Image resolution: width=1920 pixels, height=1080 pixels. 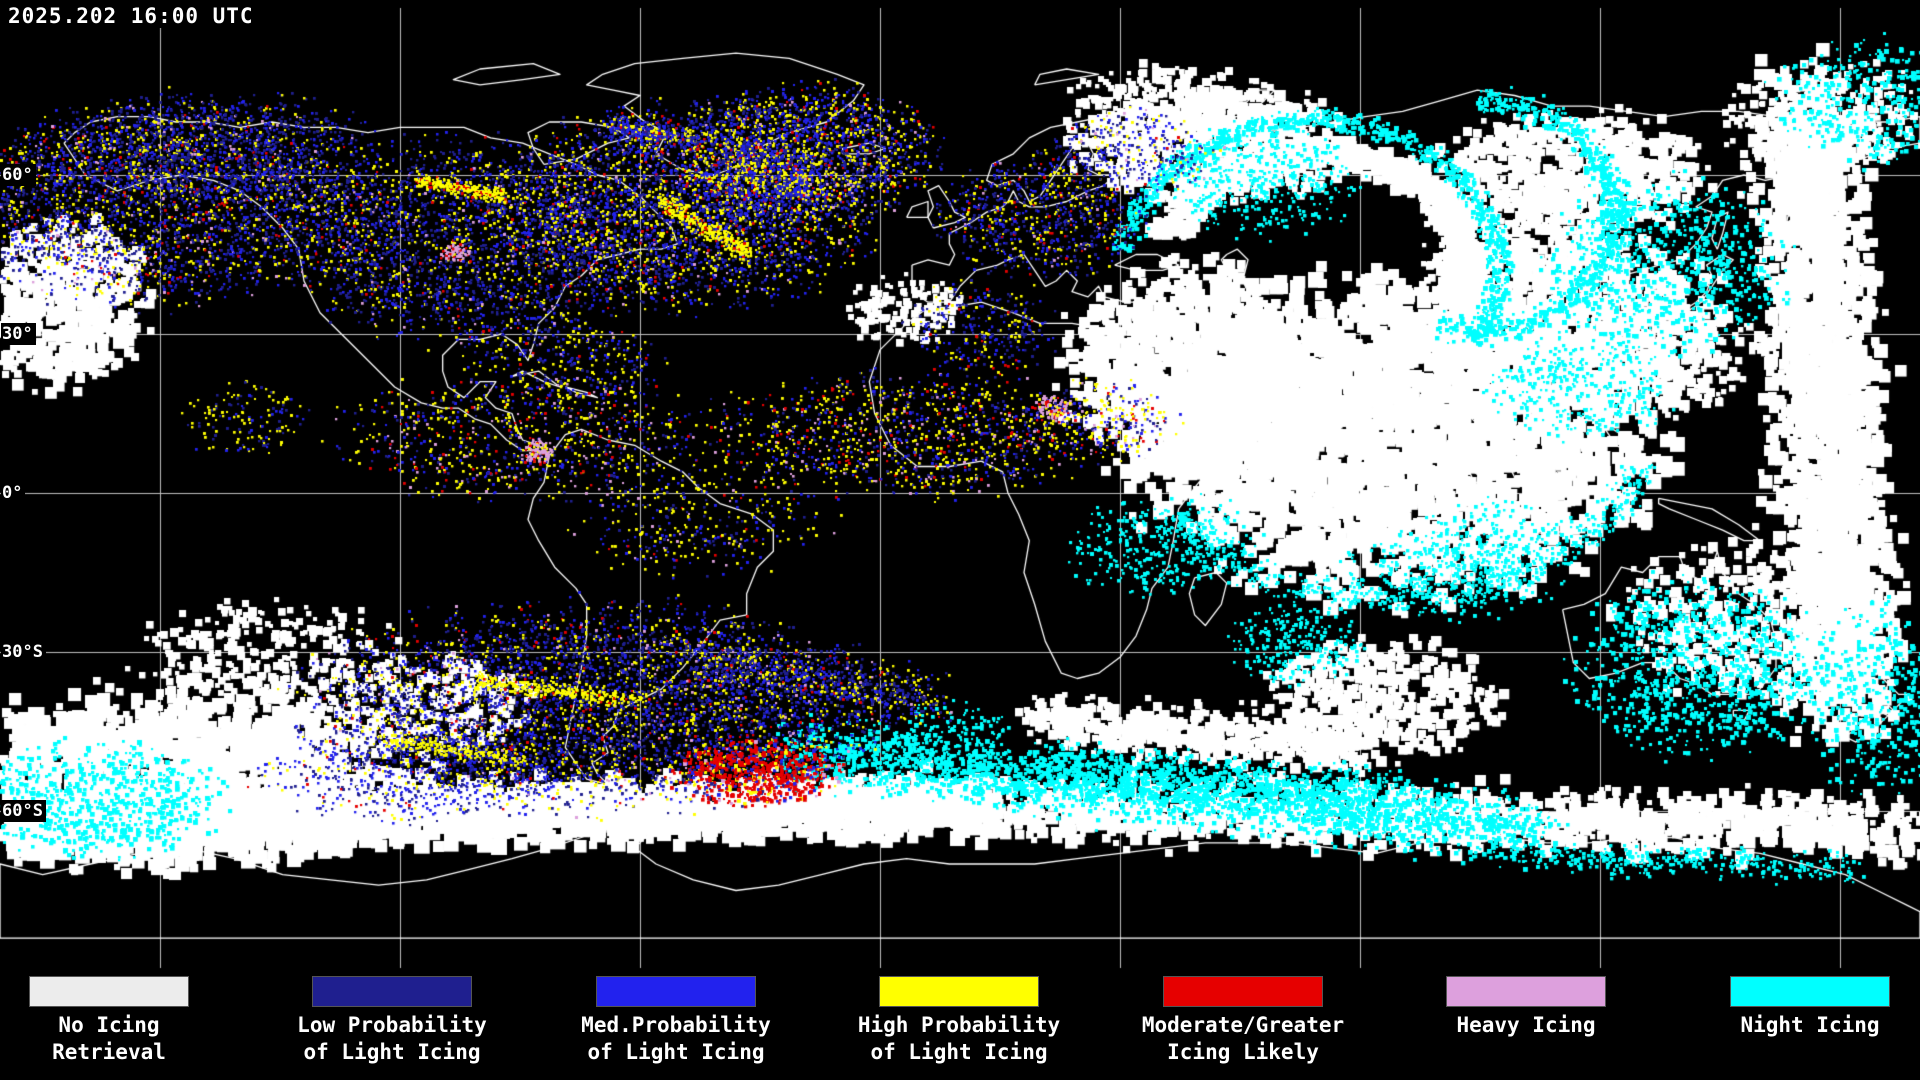 What do you see at coordinates (23, 811) in the screenshot?
I see `latitude-label: 60°S` at bounding box center [23, 811].